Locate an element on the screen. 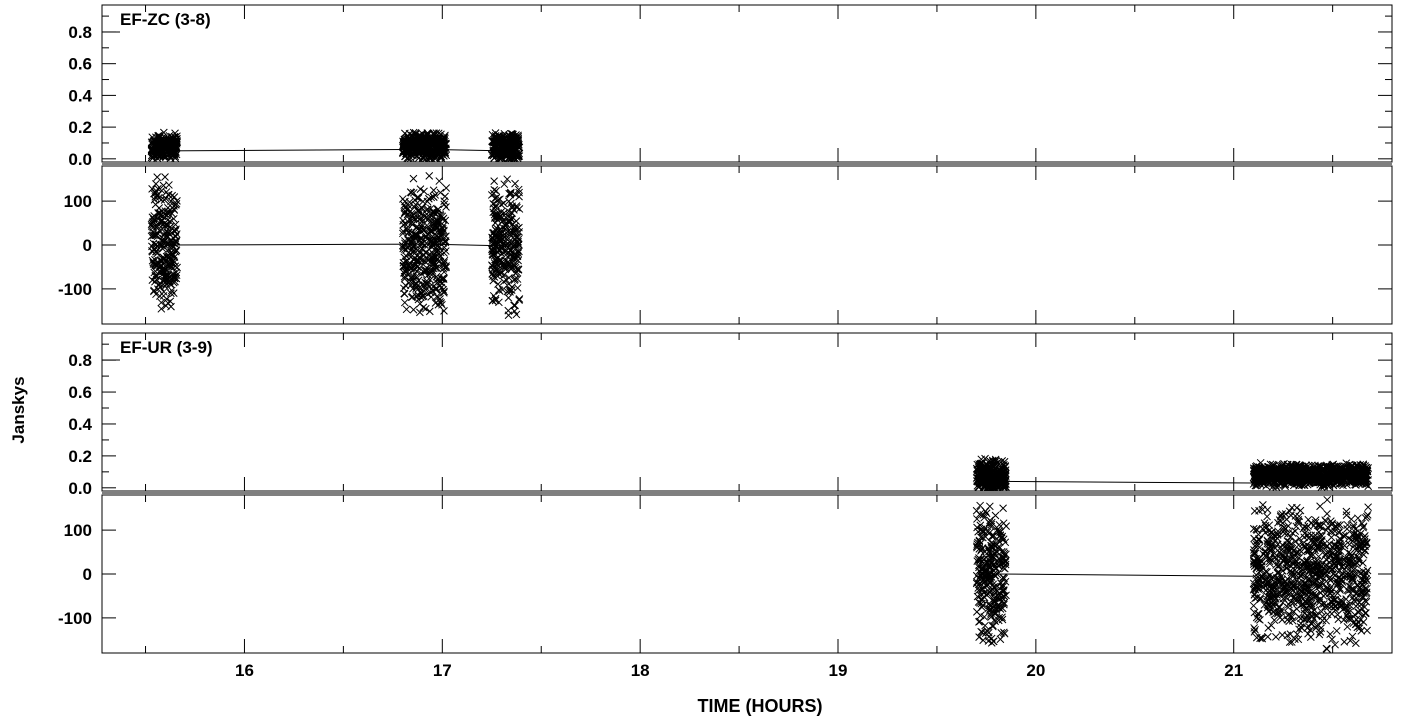  panel-title: EF-UR (3-9) is located at coordinates (166, 347).